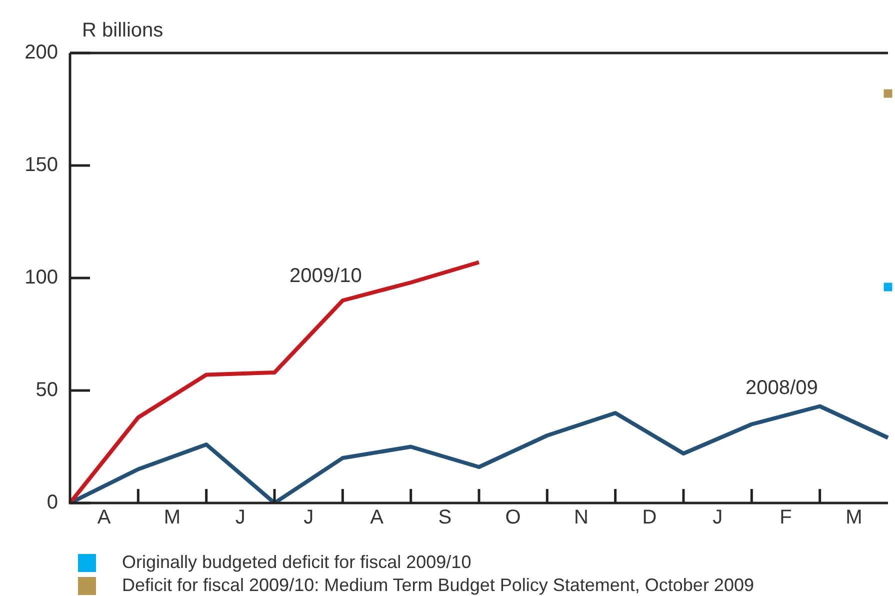 This screenshot has width=895, height=596. What do you see at coordinates (41, 53) in the screenshot?
I see `y-tick-label: 200` at bounding box center [41, 53].